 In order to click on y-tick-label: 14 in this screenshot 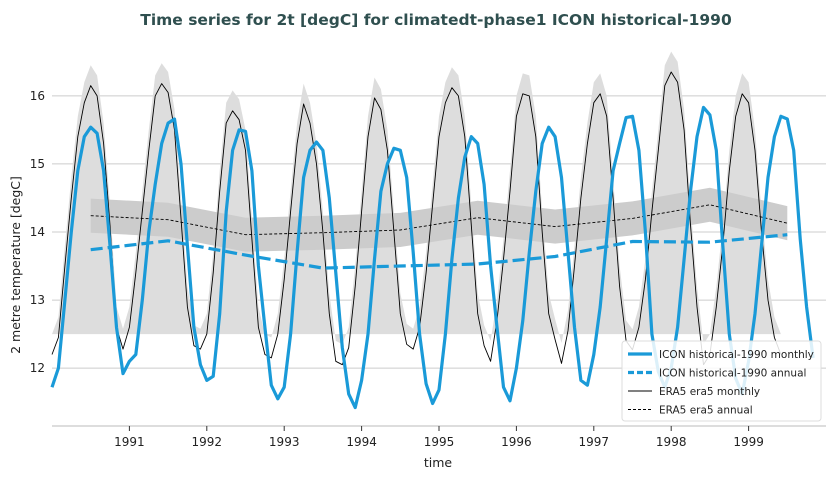, I will do `click(37, 232)`.